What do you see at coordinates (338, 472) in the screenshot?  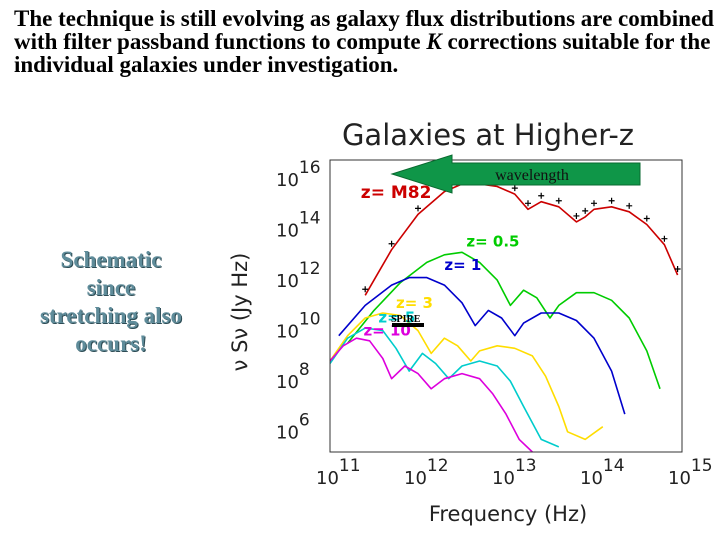 I see `x-tick-label: 1011` at bounding box center [338, 472].